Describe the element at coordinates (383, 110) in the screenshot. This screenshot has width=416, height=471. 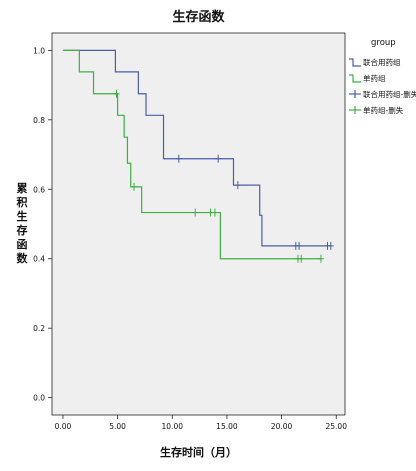
I see `legend-label: 单药组-删失` at that location.